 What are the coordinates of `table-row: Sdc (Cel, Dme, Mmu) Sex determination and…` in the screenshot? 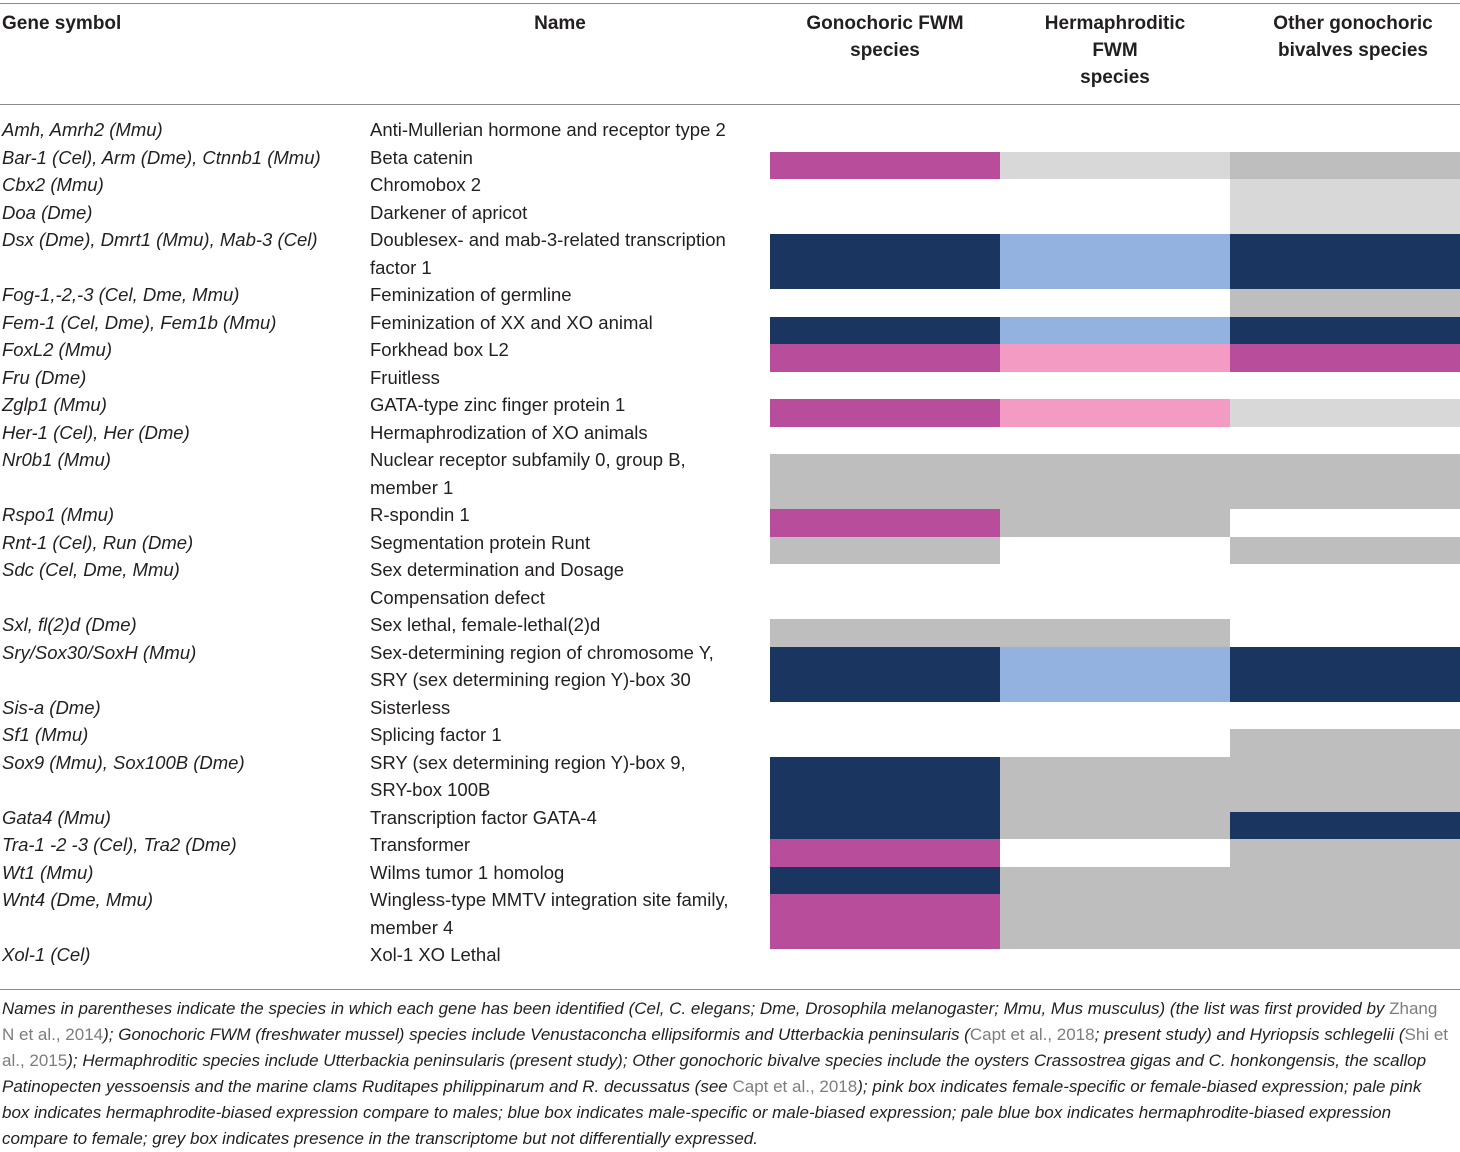 It's located at (730, 583).